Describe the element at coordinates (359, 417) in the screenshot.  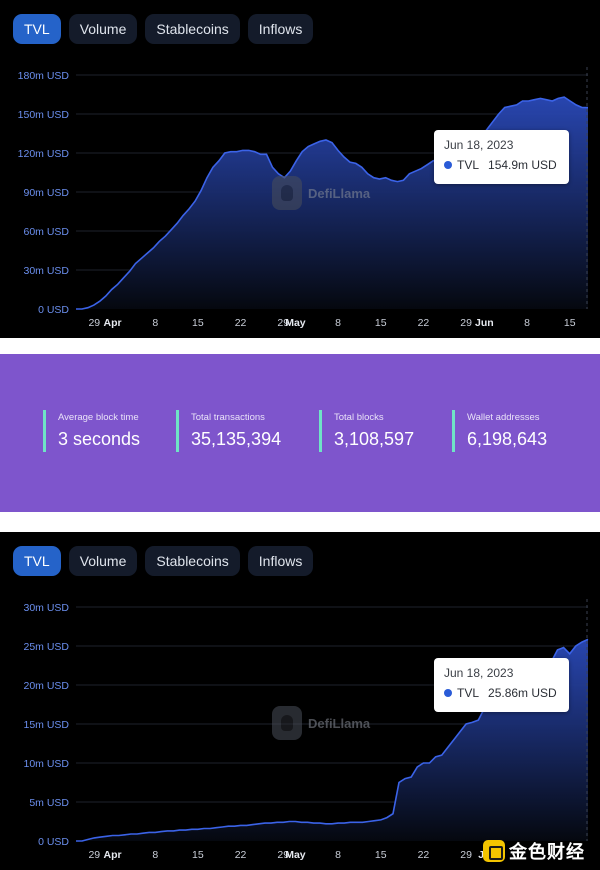
I see `stat-label: Total blocks` at that location.